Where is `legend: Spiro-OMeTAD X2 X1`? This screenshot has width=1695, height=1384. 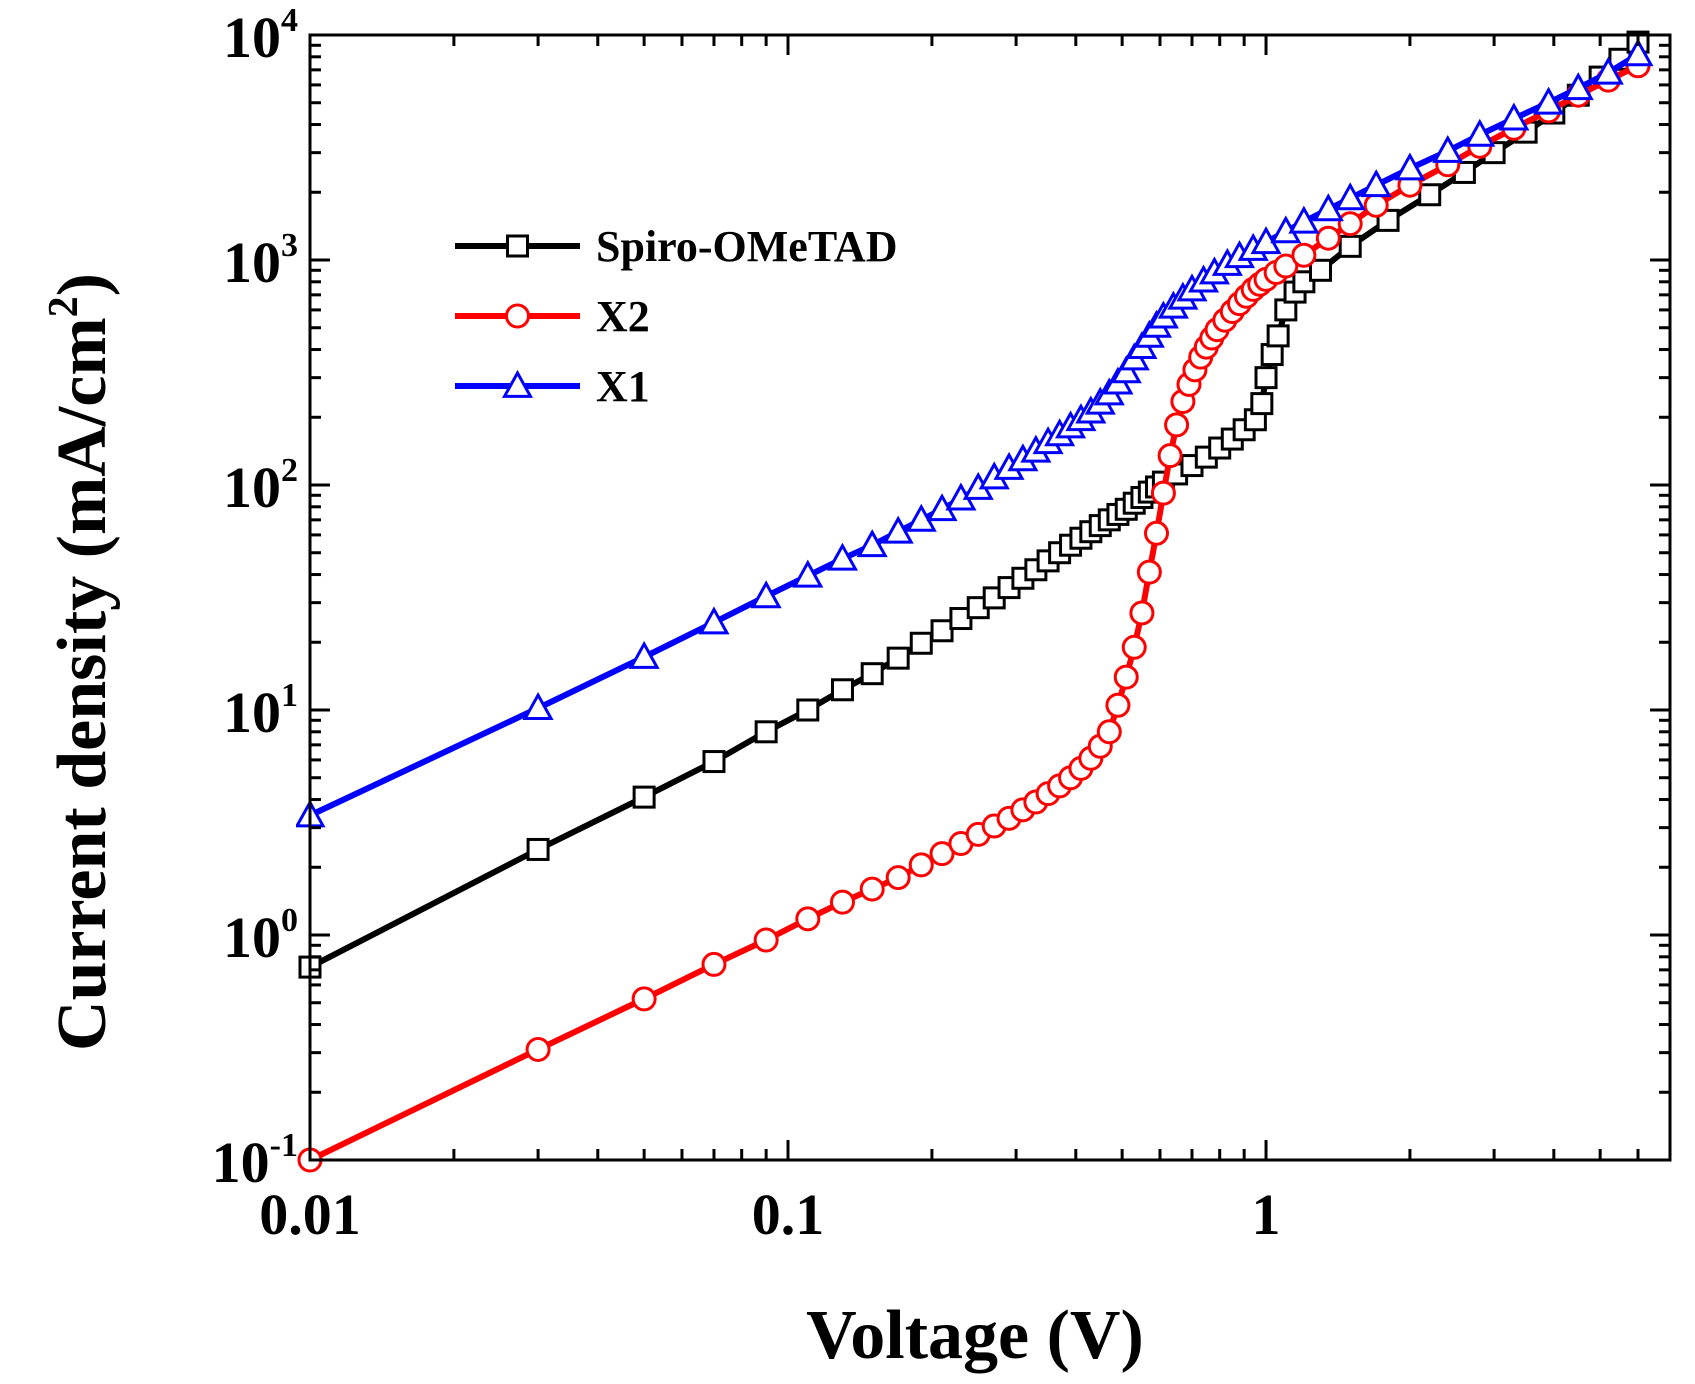 legend: Spiro-OMeTAD X2 X1 is located at coordinates (676, 316).